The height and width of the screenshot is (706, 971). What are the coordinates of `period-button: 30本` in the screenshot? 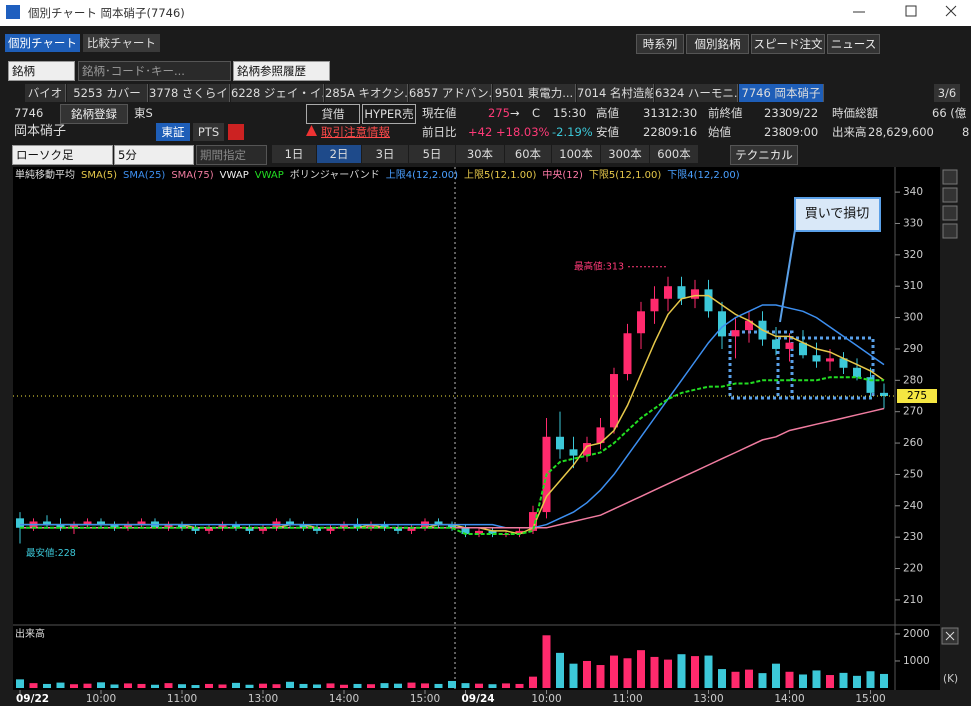 It's located at (480, 154).